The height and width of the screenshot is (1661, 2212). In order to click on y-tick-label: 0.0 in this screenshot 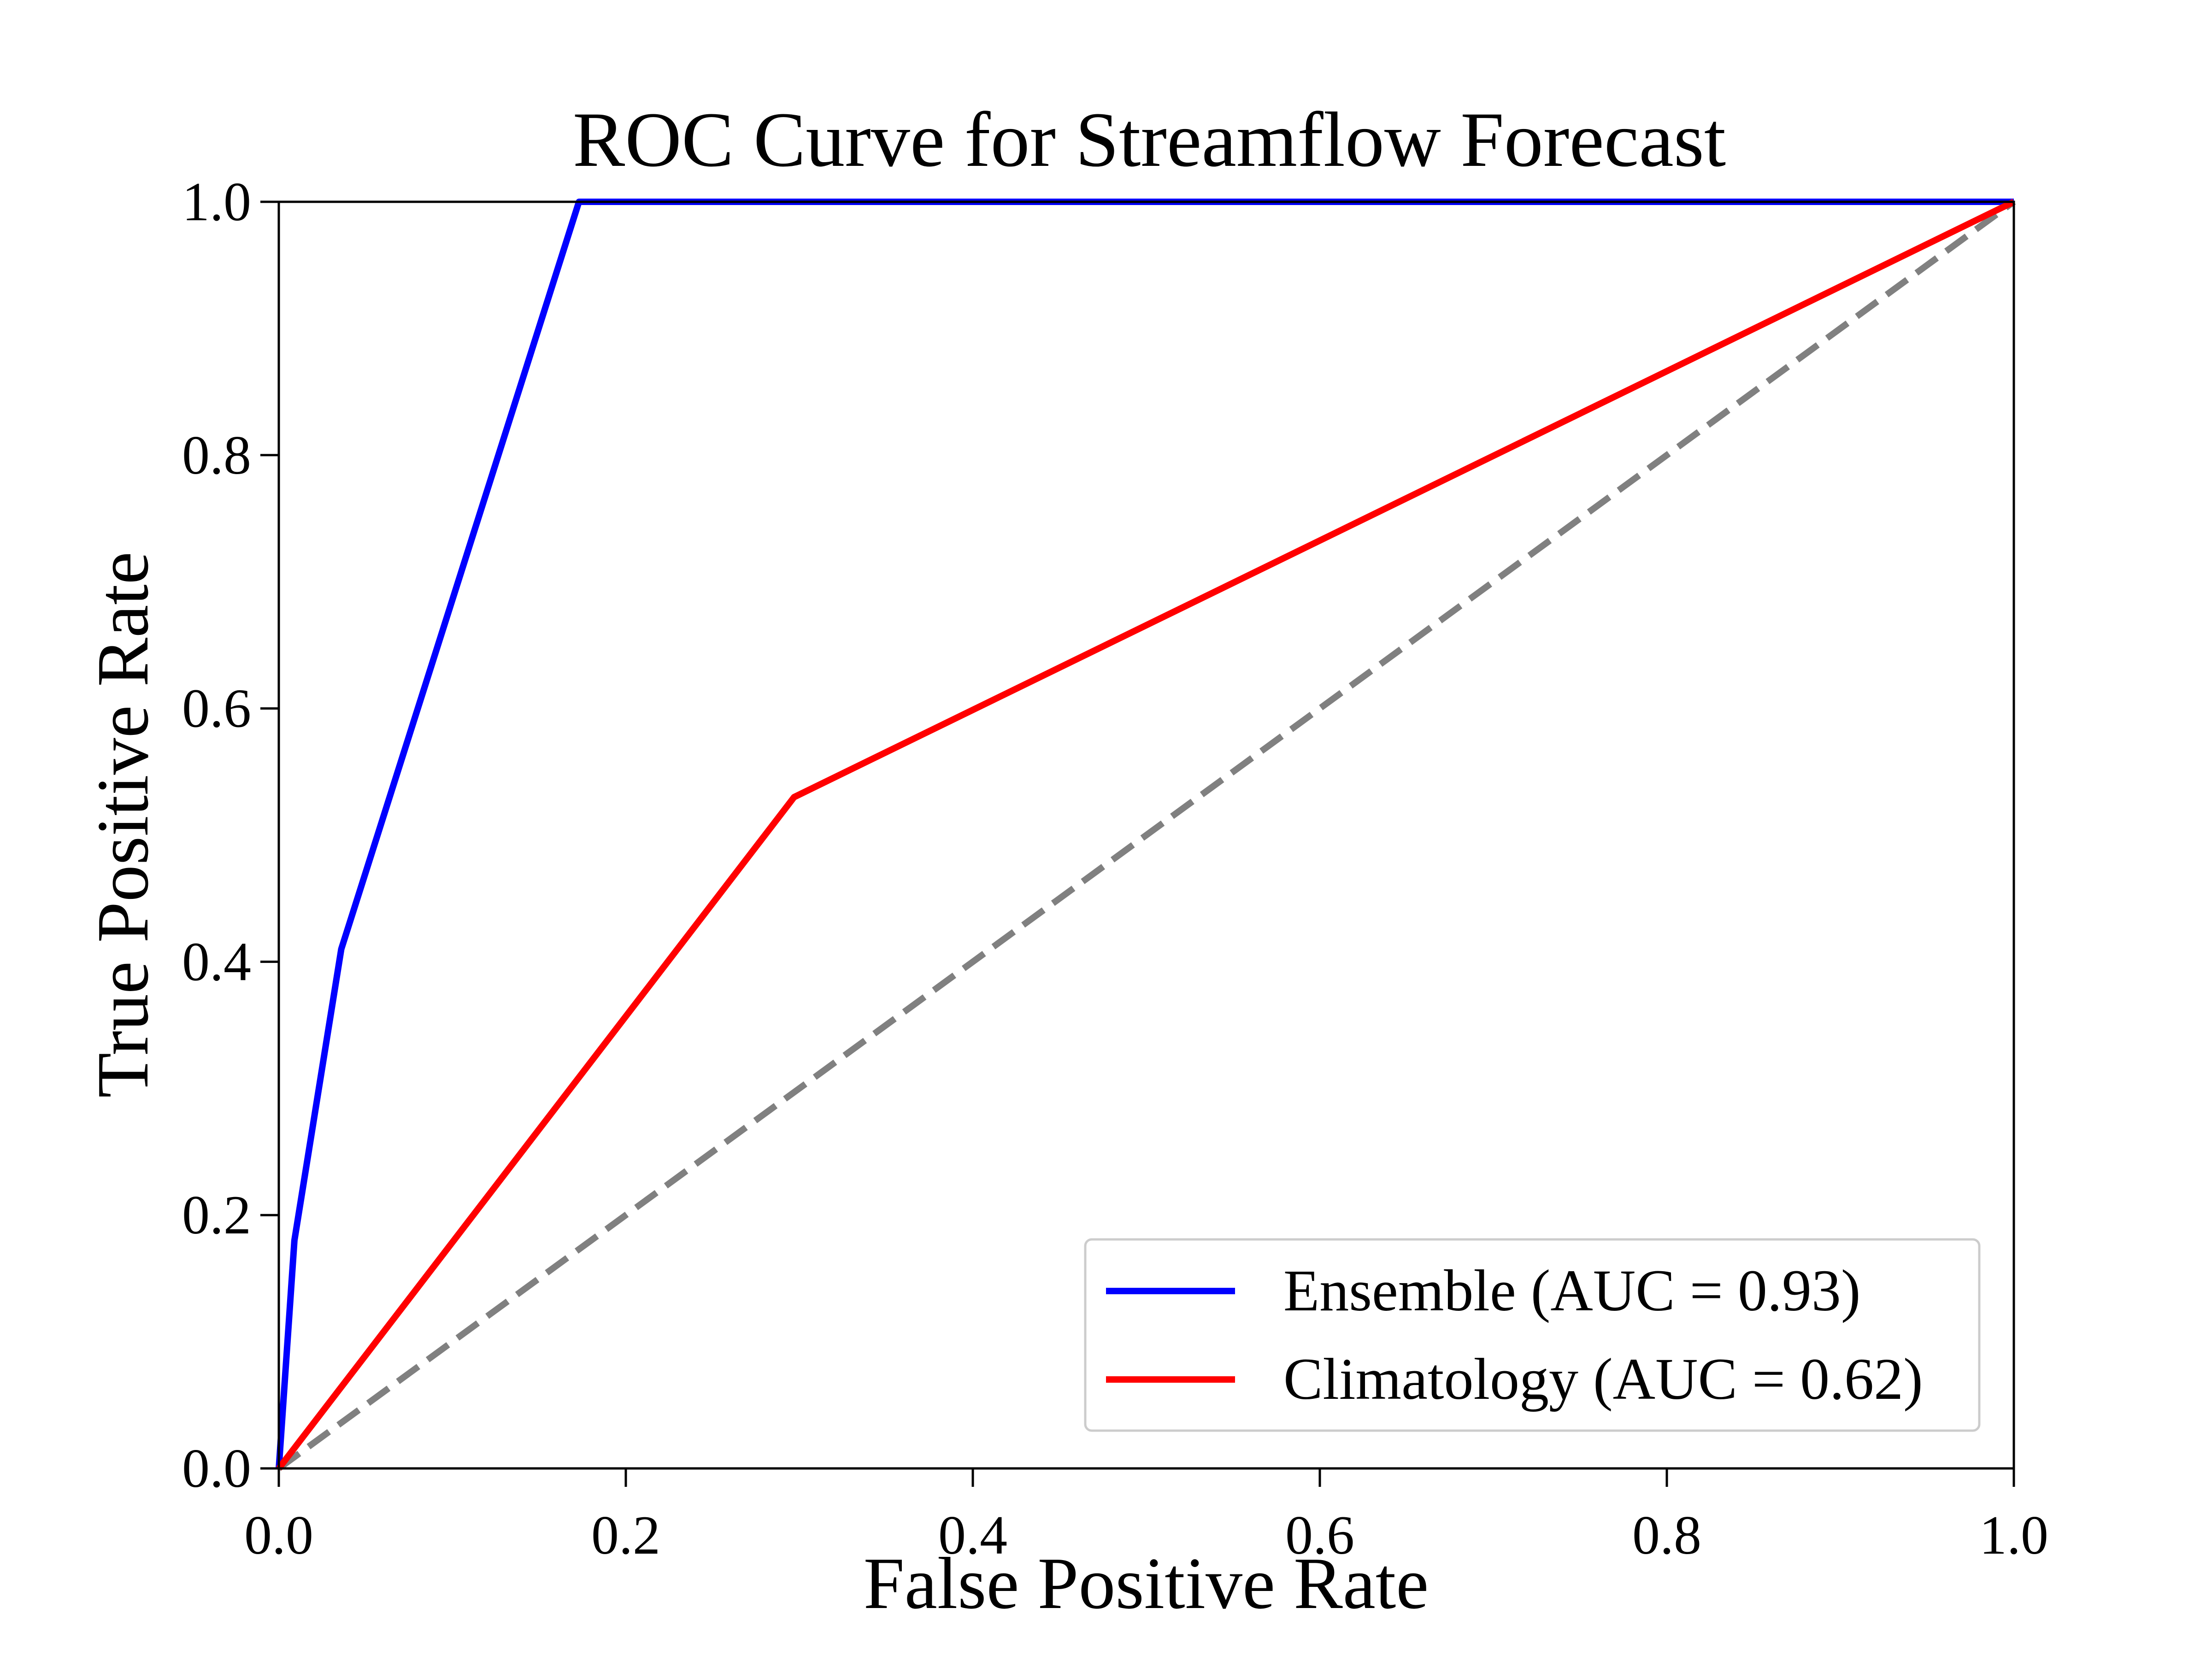, I will do `click(216, 1468)`.